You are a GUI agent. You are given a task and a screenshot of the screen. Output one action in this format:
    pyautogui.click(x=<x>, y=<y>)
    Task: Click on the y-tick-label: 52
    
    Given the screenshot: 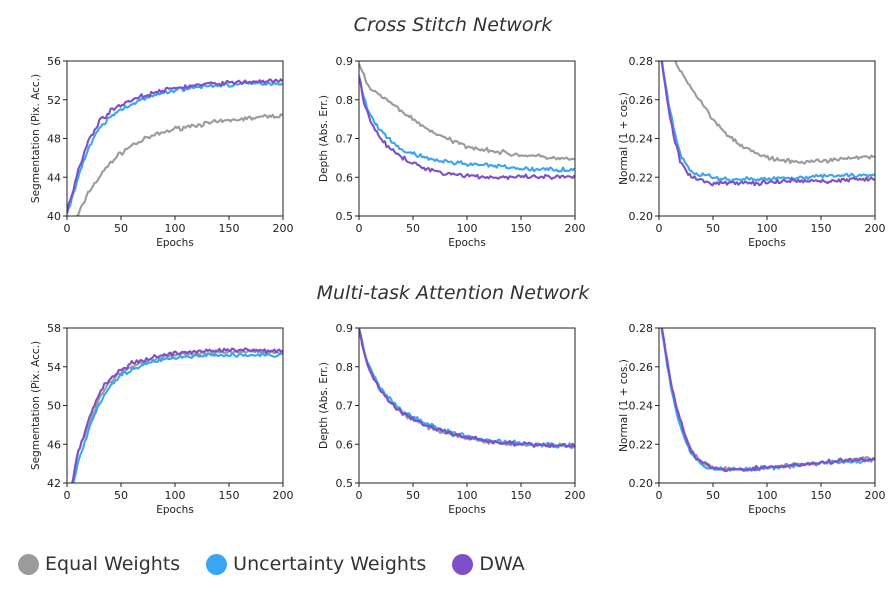 What is the action you would take?
    pyautogui.click(x=54, y=100)
    